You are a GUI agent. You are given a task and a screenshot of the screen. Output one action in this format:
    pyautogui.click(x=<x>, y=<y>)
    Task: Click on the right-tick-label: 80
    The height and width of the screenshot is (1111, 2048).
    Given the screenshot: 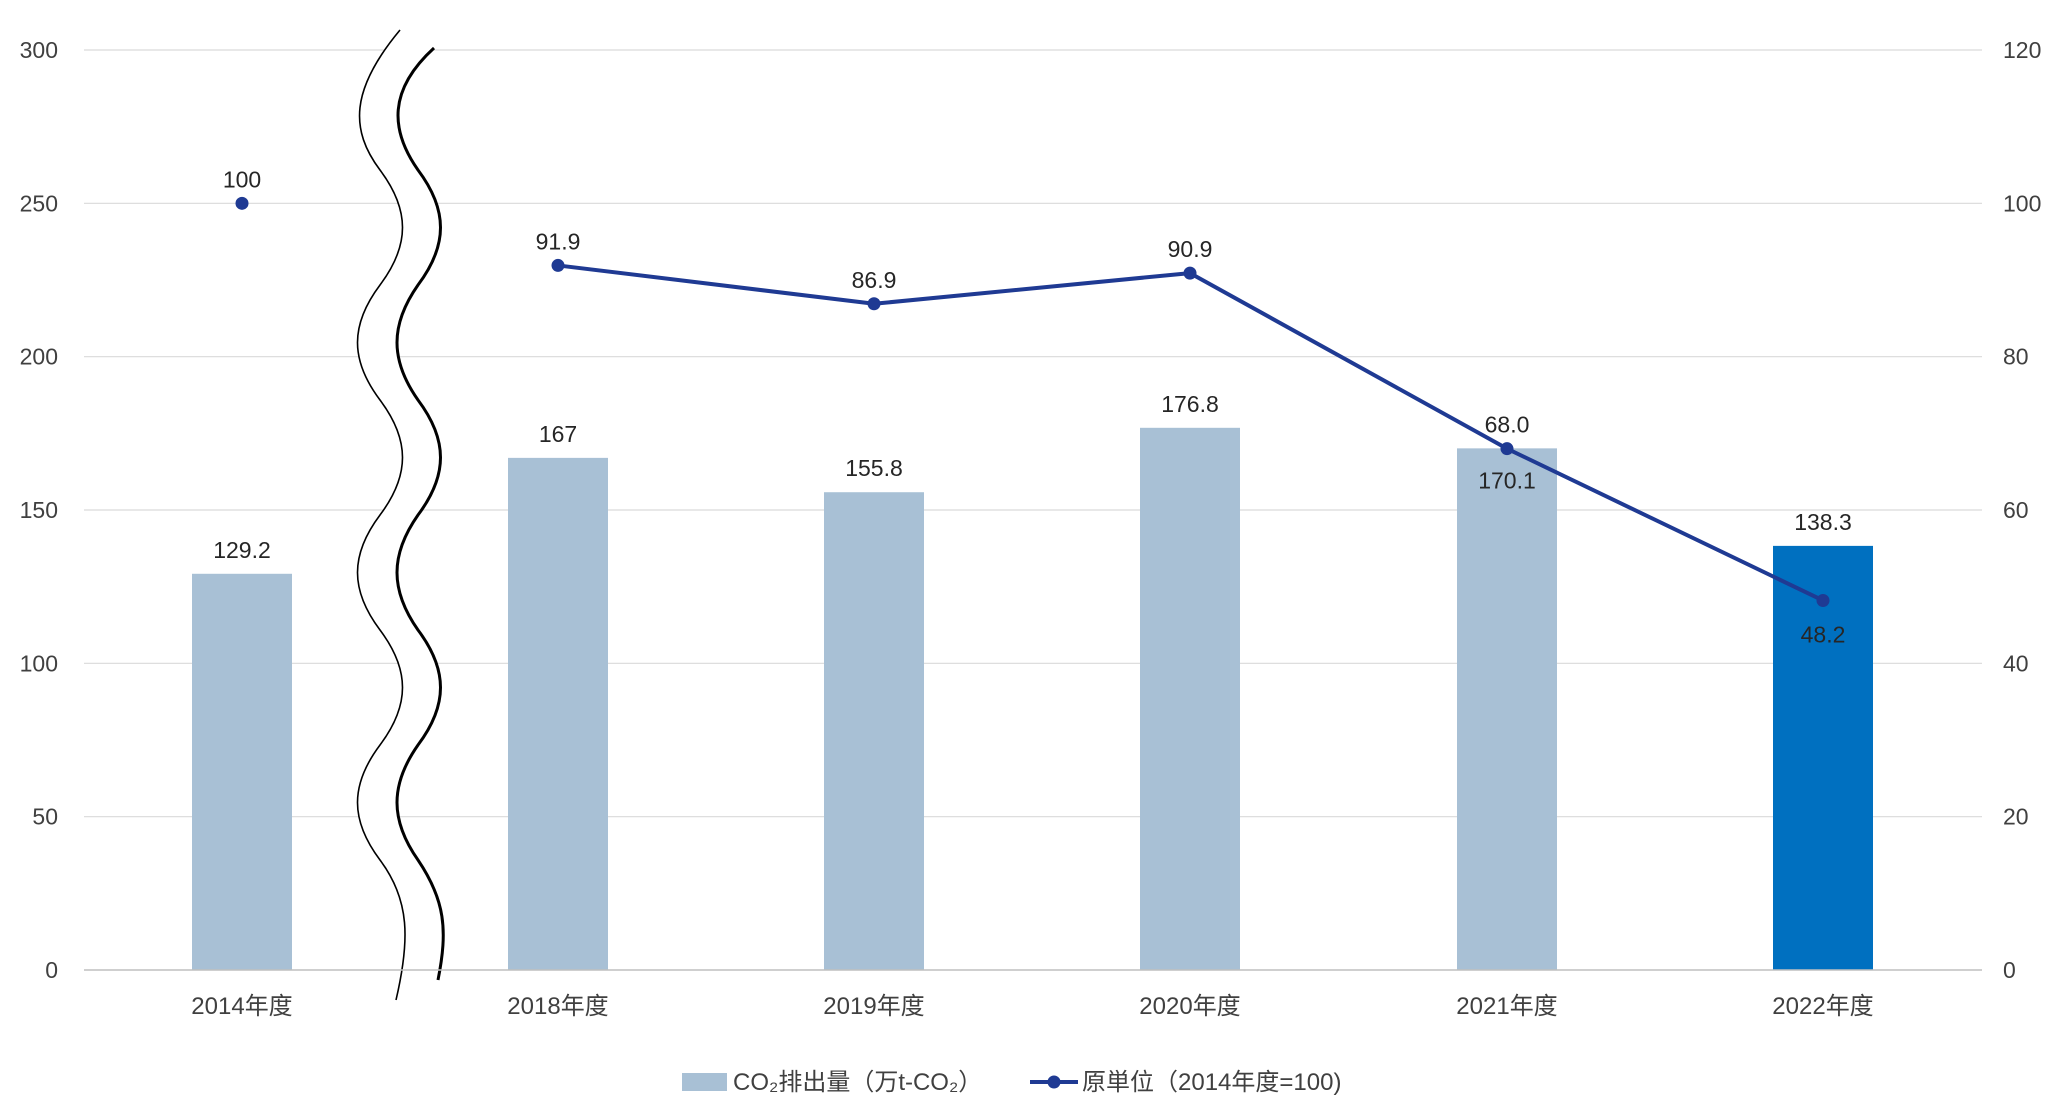 What is the action you would take?
    pyautogui.click(x=2016, y=357)
    